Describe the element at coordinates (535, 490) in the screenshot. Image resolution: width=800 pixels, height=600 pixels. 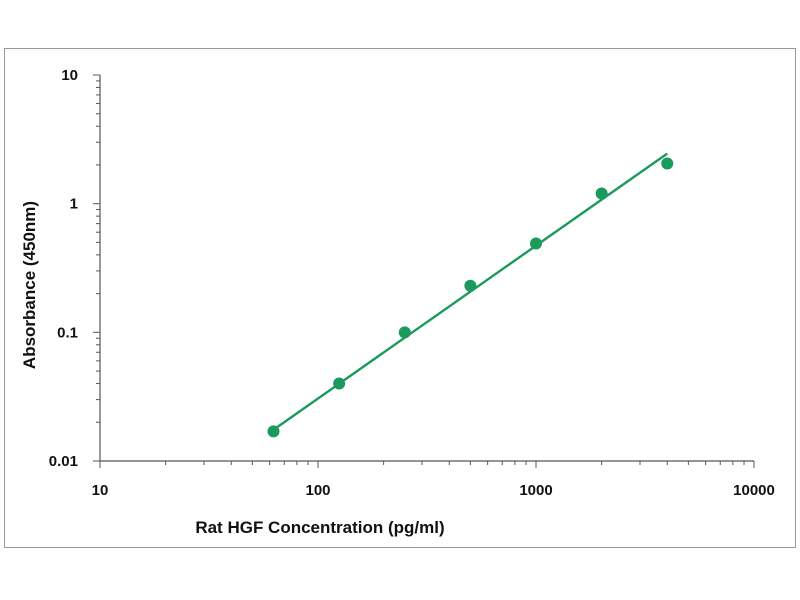
I see `x-tick-label: 1000` at that location.